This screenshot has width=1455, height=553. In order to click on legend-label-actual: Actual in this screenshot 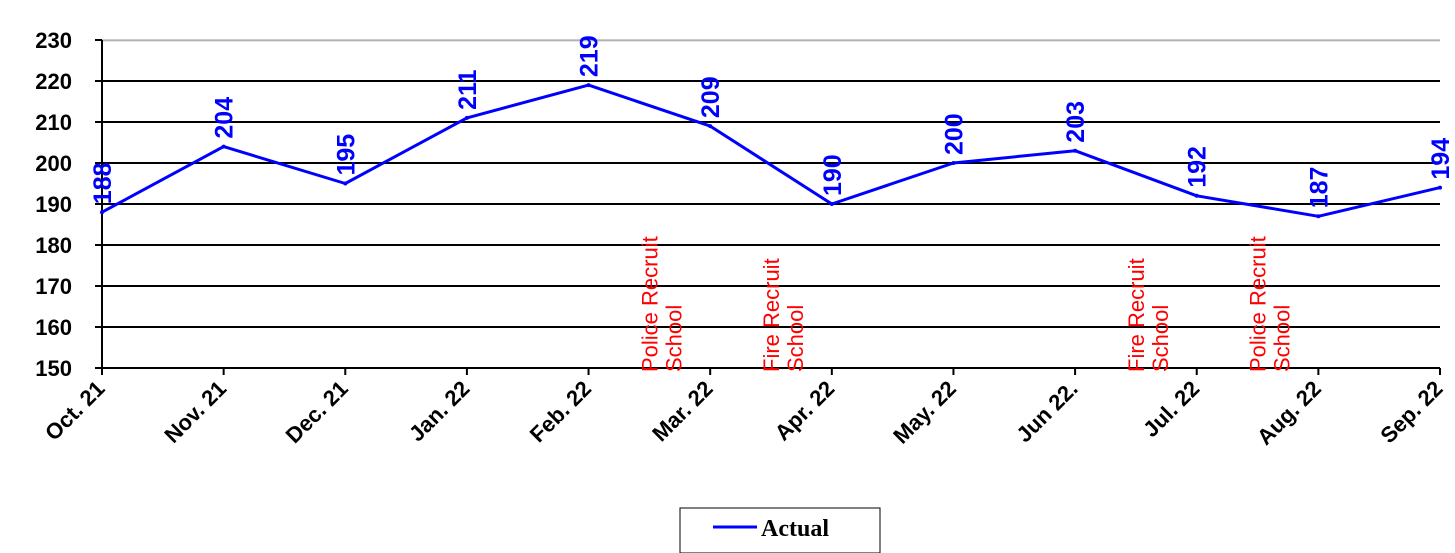, I will do `click(795, 529)`.